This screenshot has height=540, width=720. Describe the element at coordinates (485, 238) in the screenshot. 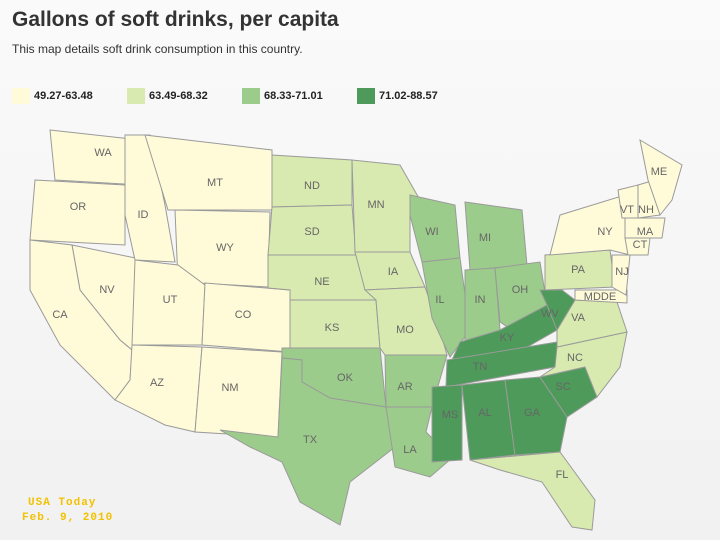

I see `state-label: MI` at that location.